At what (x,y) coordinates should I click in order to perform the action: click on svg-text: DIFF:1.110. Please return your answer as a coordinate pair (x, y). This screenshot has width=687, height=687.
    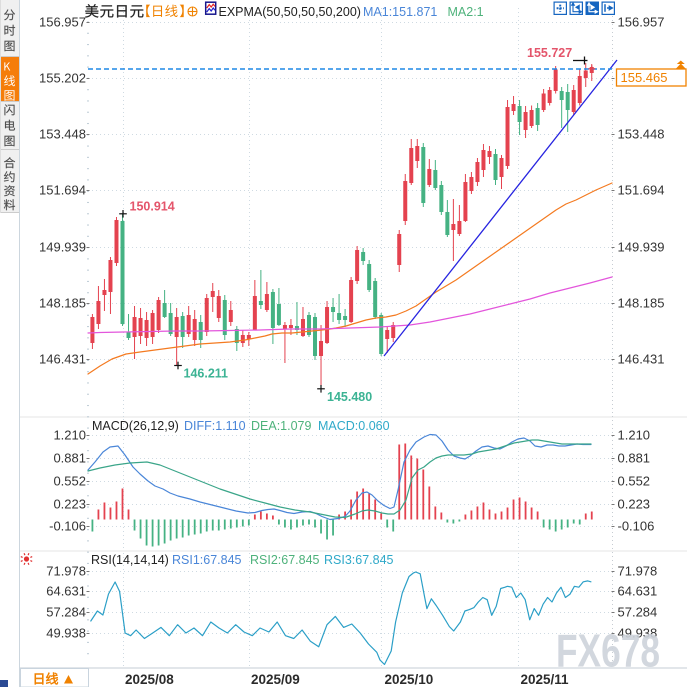
    Looking at the image, I should click on (215, 426).